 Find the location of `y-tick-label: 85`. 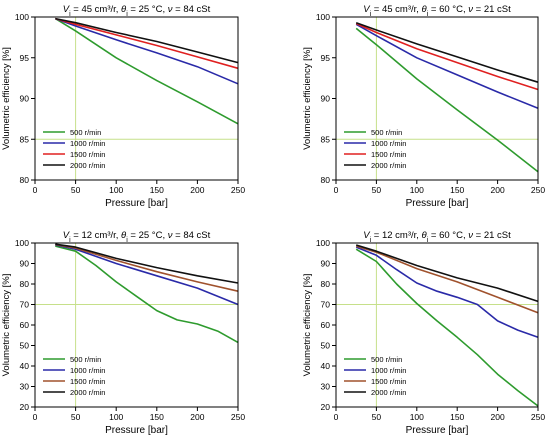

y-tick-label: 85 is located at coordinates (25, 139).